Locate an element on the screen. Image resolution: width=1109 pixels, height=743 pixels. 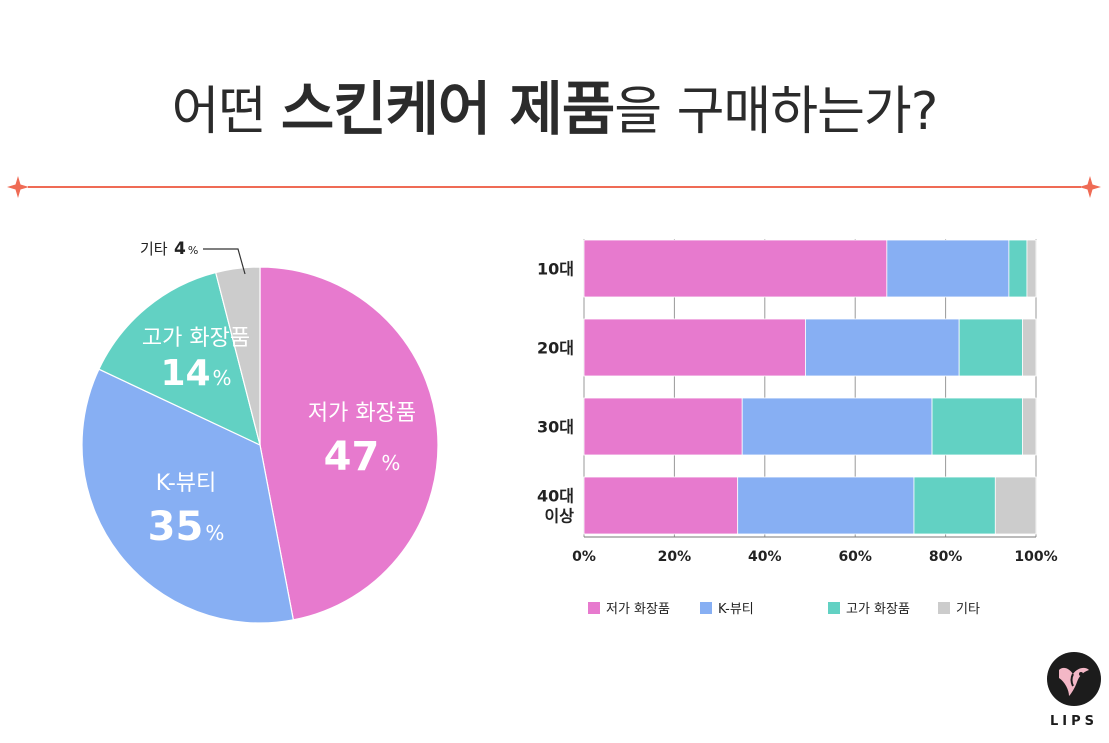
y-category-label: 30대 is located at coordinates (555, 427).